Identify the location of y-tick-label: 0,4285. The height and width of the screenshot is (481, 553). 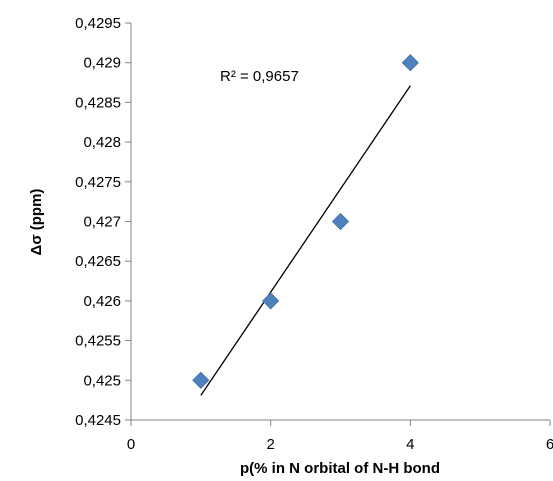
(98, 102).